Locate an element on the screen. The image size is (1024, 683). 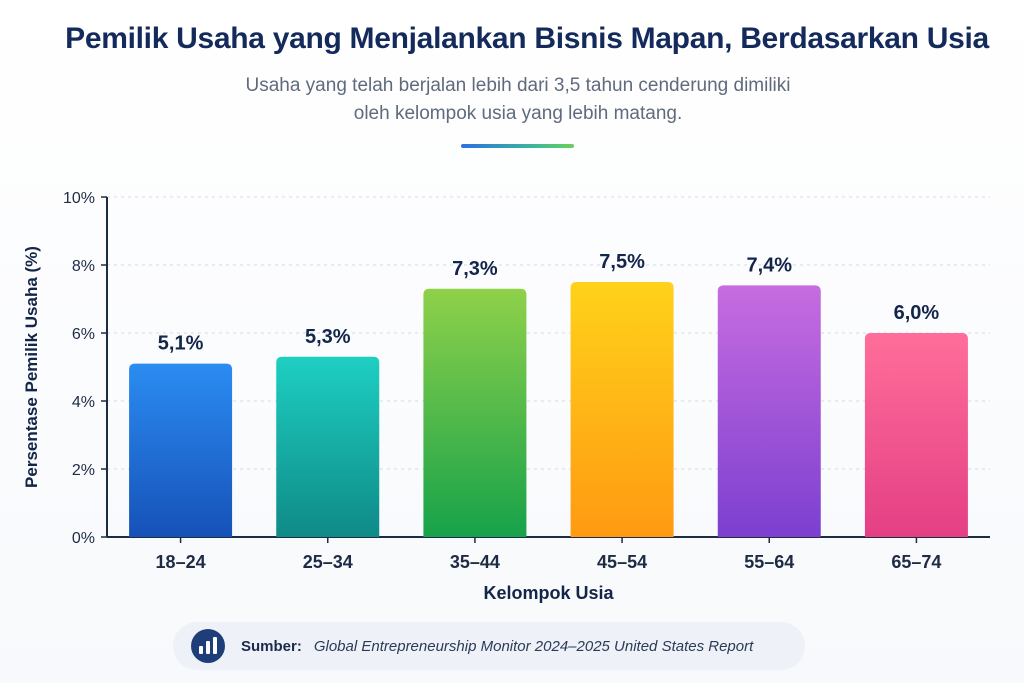
y-tick-label: 4% is located at coordinates (83, 402).